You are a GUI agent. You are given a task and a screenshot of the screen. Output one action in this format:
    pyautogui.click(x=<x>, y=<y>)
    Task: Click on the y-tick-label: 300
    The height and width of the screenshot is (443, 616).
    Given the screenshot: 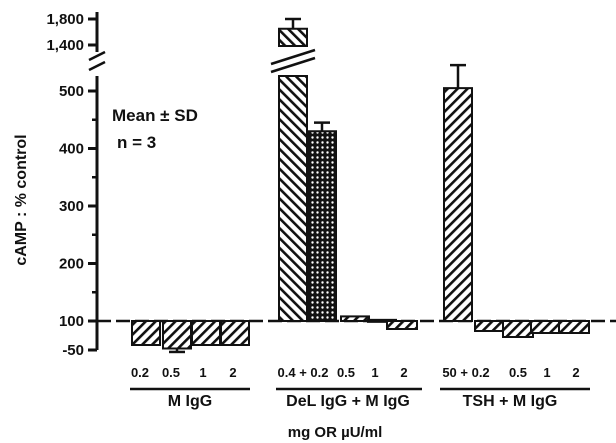 What is the action you would take?
    pyautogui.click(x=71, y=206)
    